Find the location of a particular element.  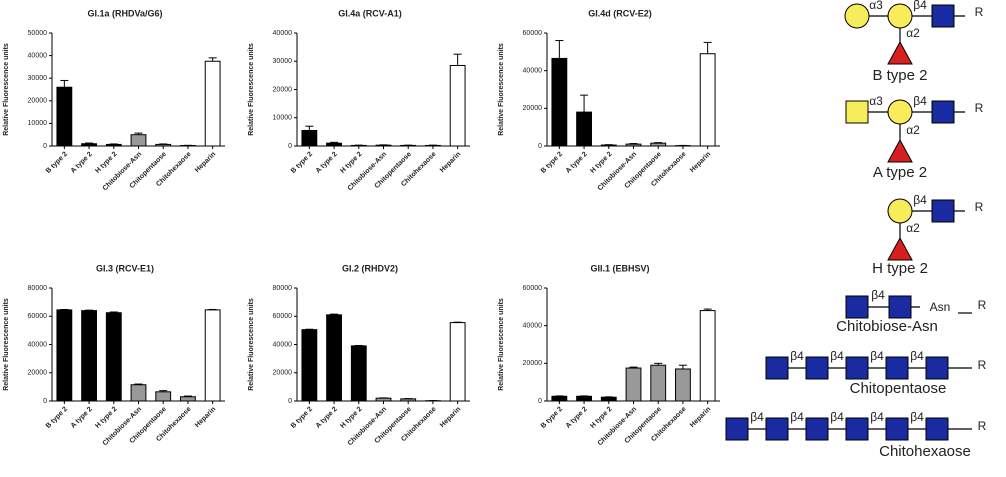

y-tick-label: 10000 is located at coordinates (38, 123).